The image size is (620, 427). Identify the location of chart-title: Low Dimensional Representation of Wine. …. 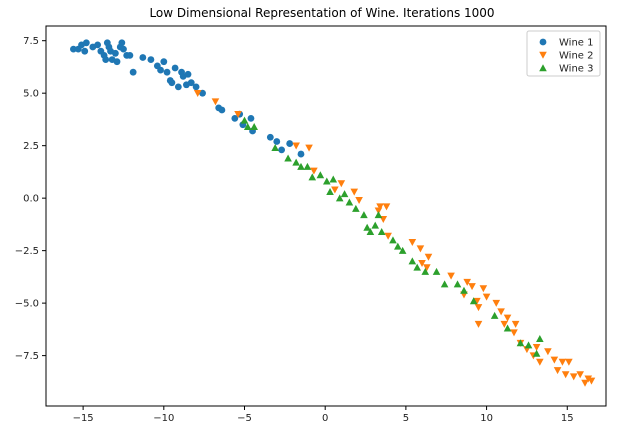
(321, 13).